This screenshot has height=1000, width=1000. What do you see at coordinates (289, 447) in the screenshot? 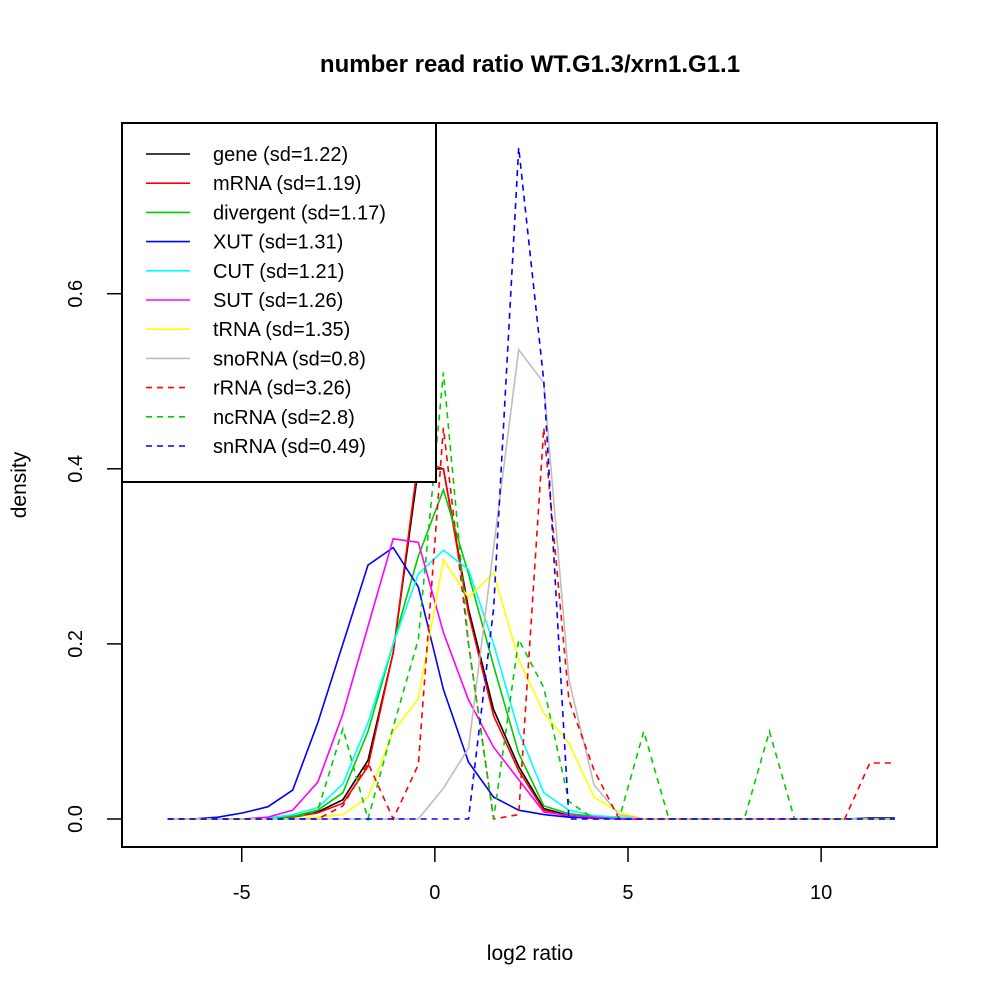
I see `legend-label: snRNA (sd=0.49)` at bounding box center [289, 447].